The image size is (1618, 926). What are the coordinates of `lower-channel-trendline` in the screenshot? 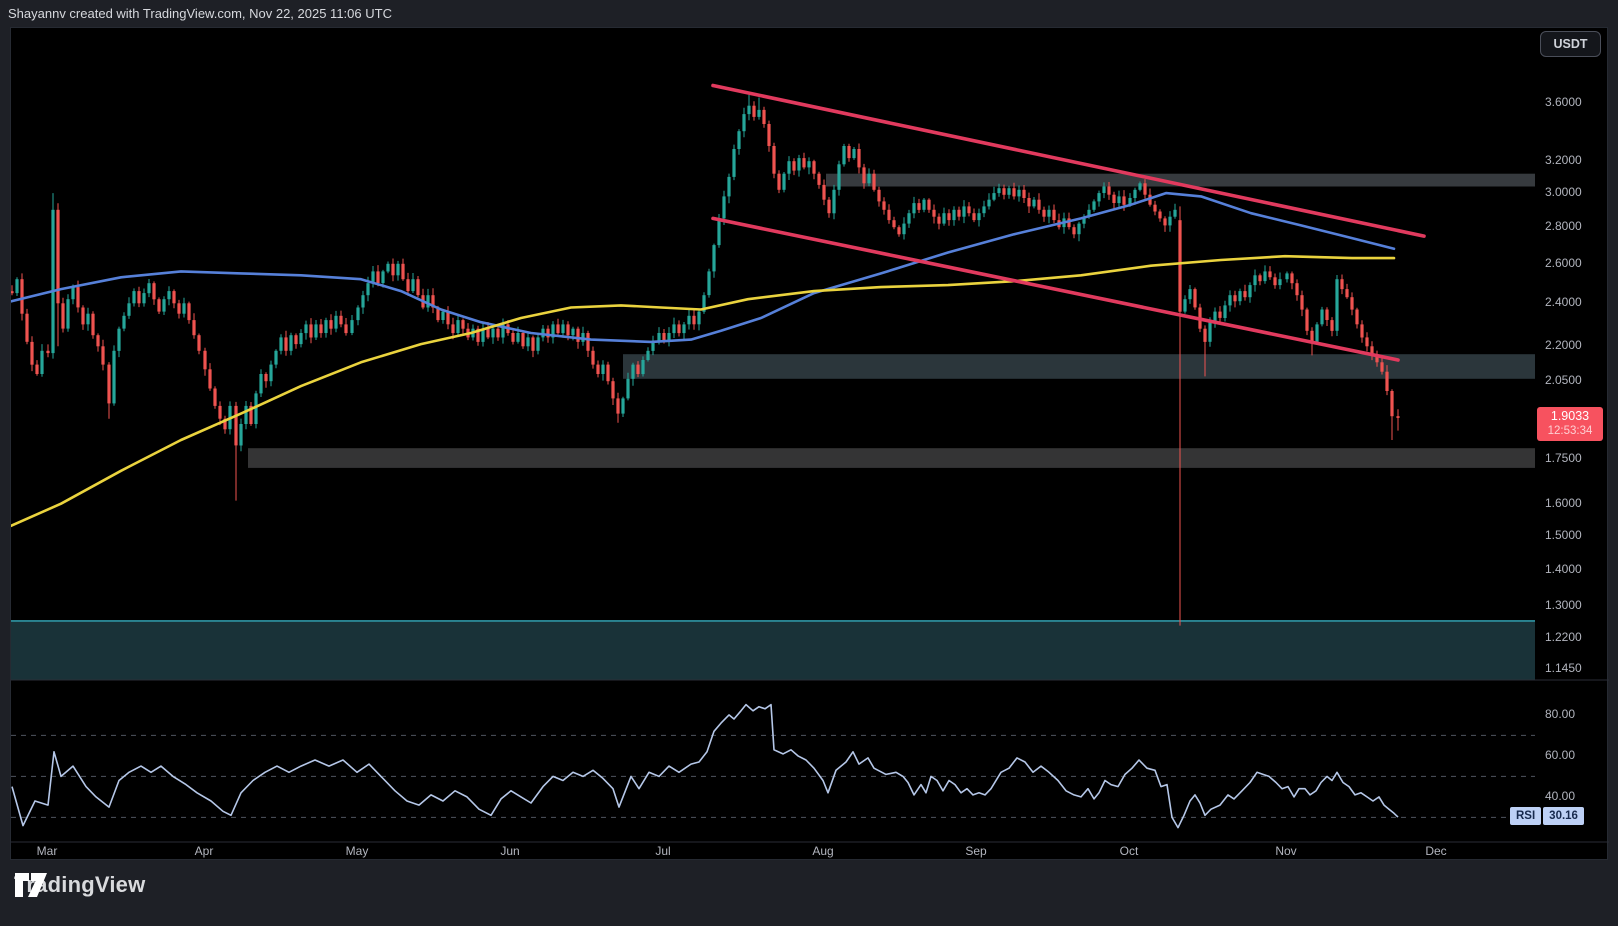 It's located at (1055, 289).